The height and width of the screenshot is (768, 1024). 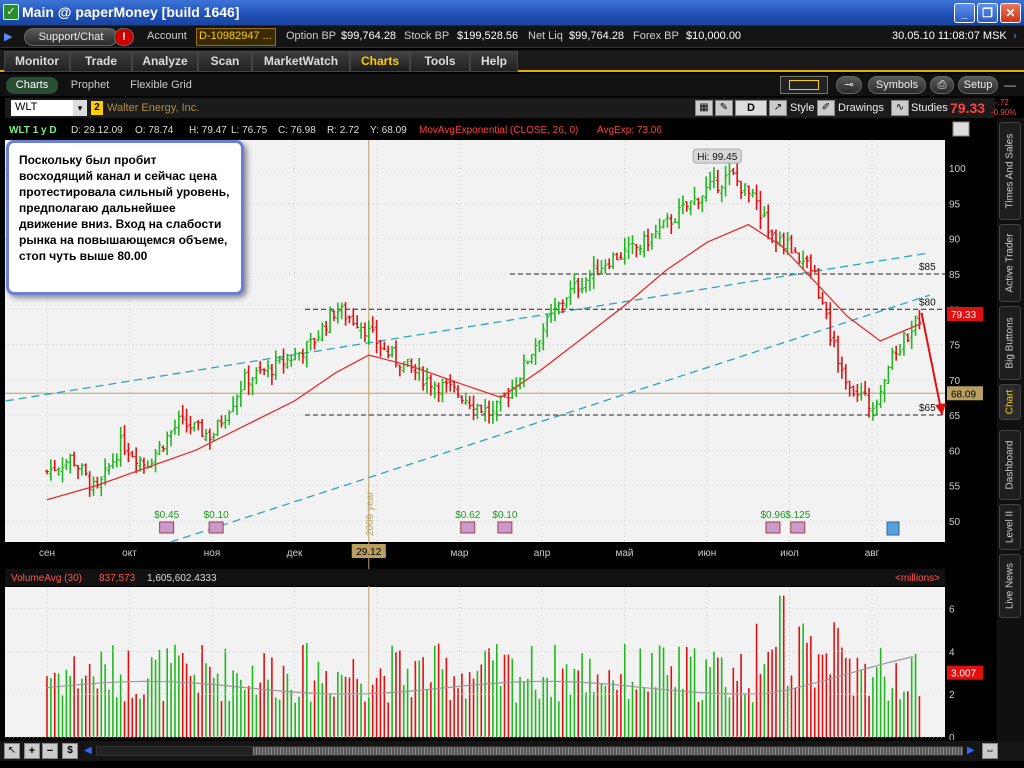 What do you see at coordinates (964, 13) in the screenshot?
I see `minimize-button: _` at bounding box center [964, 13].